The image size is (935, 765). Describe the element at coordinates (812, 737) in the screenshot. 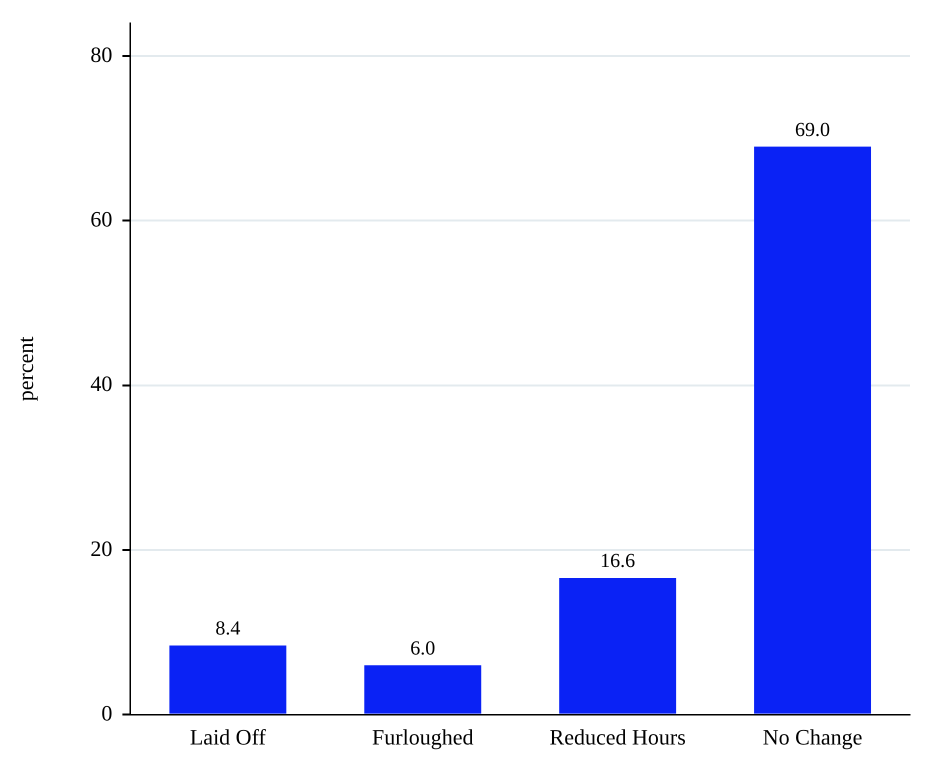

I see `x-tick-label: No Change` at that location.